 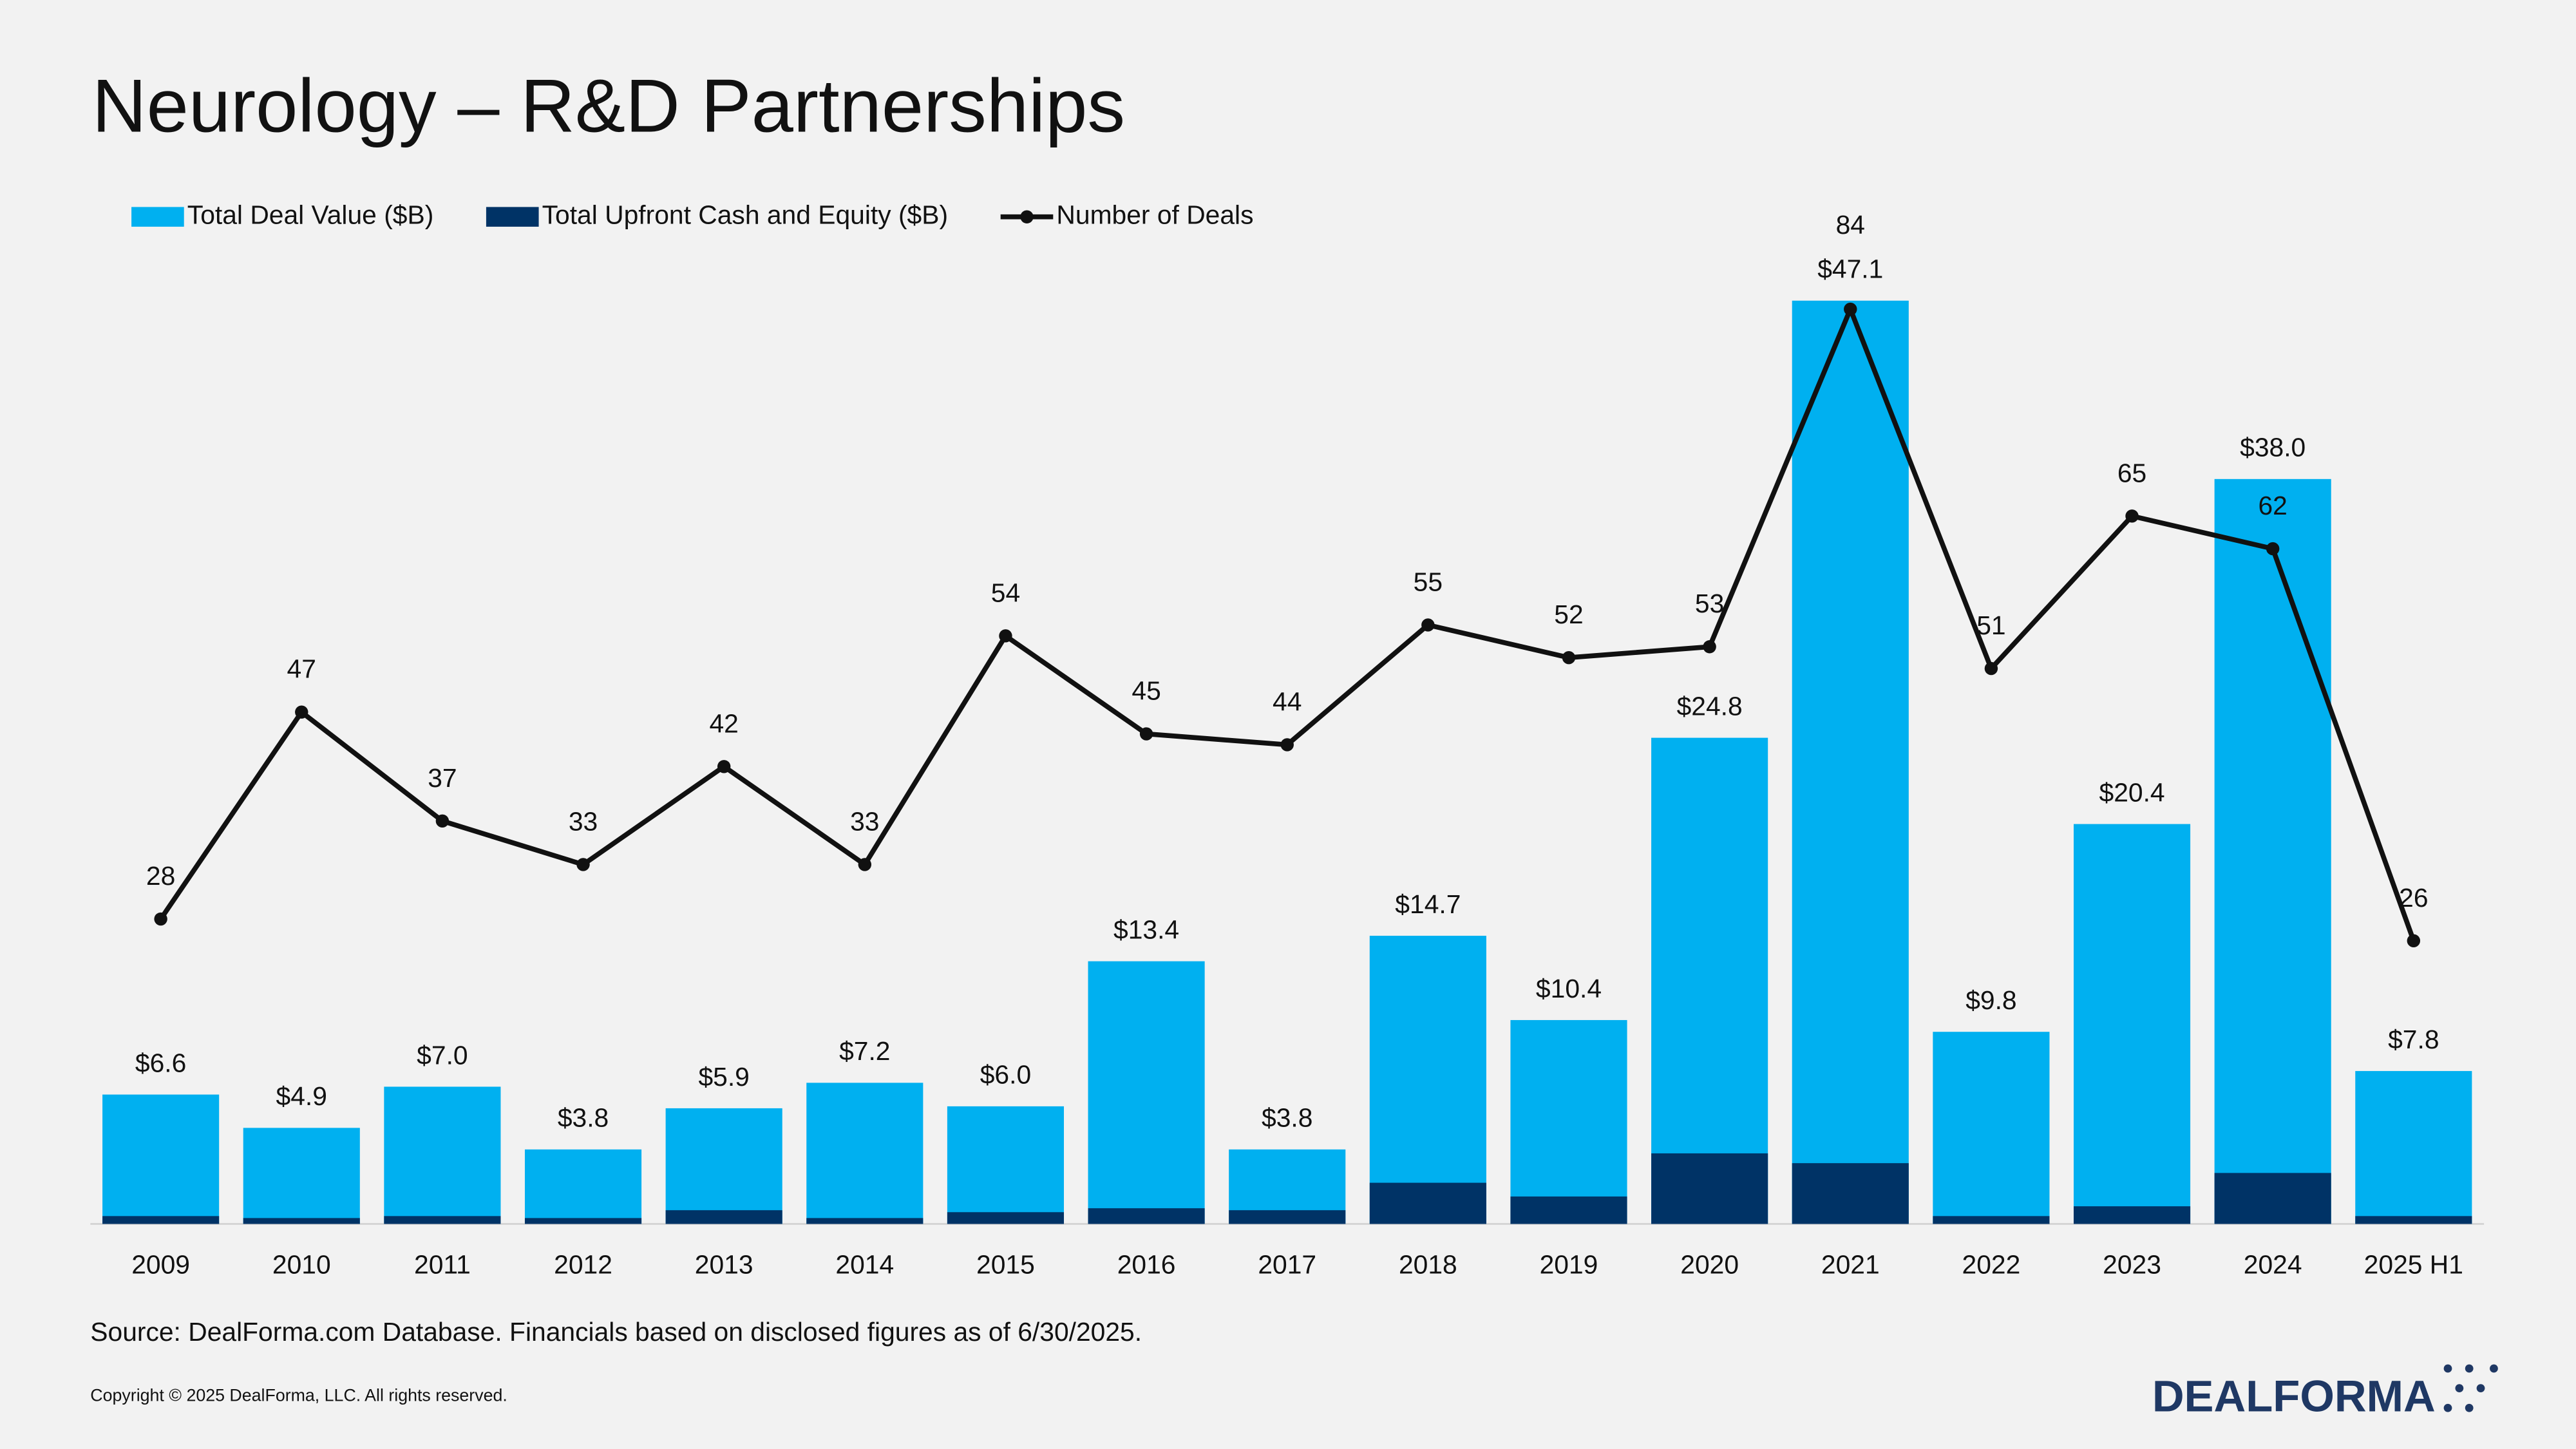 What do you see at coordinates (1428, 581) in the screenshot?
I see `data-label: 55` at bounding box center [1428, 581].